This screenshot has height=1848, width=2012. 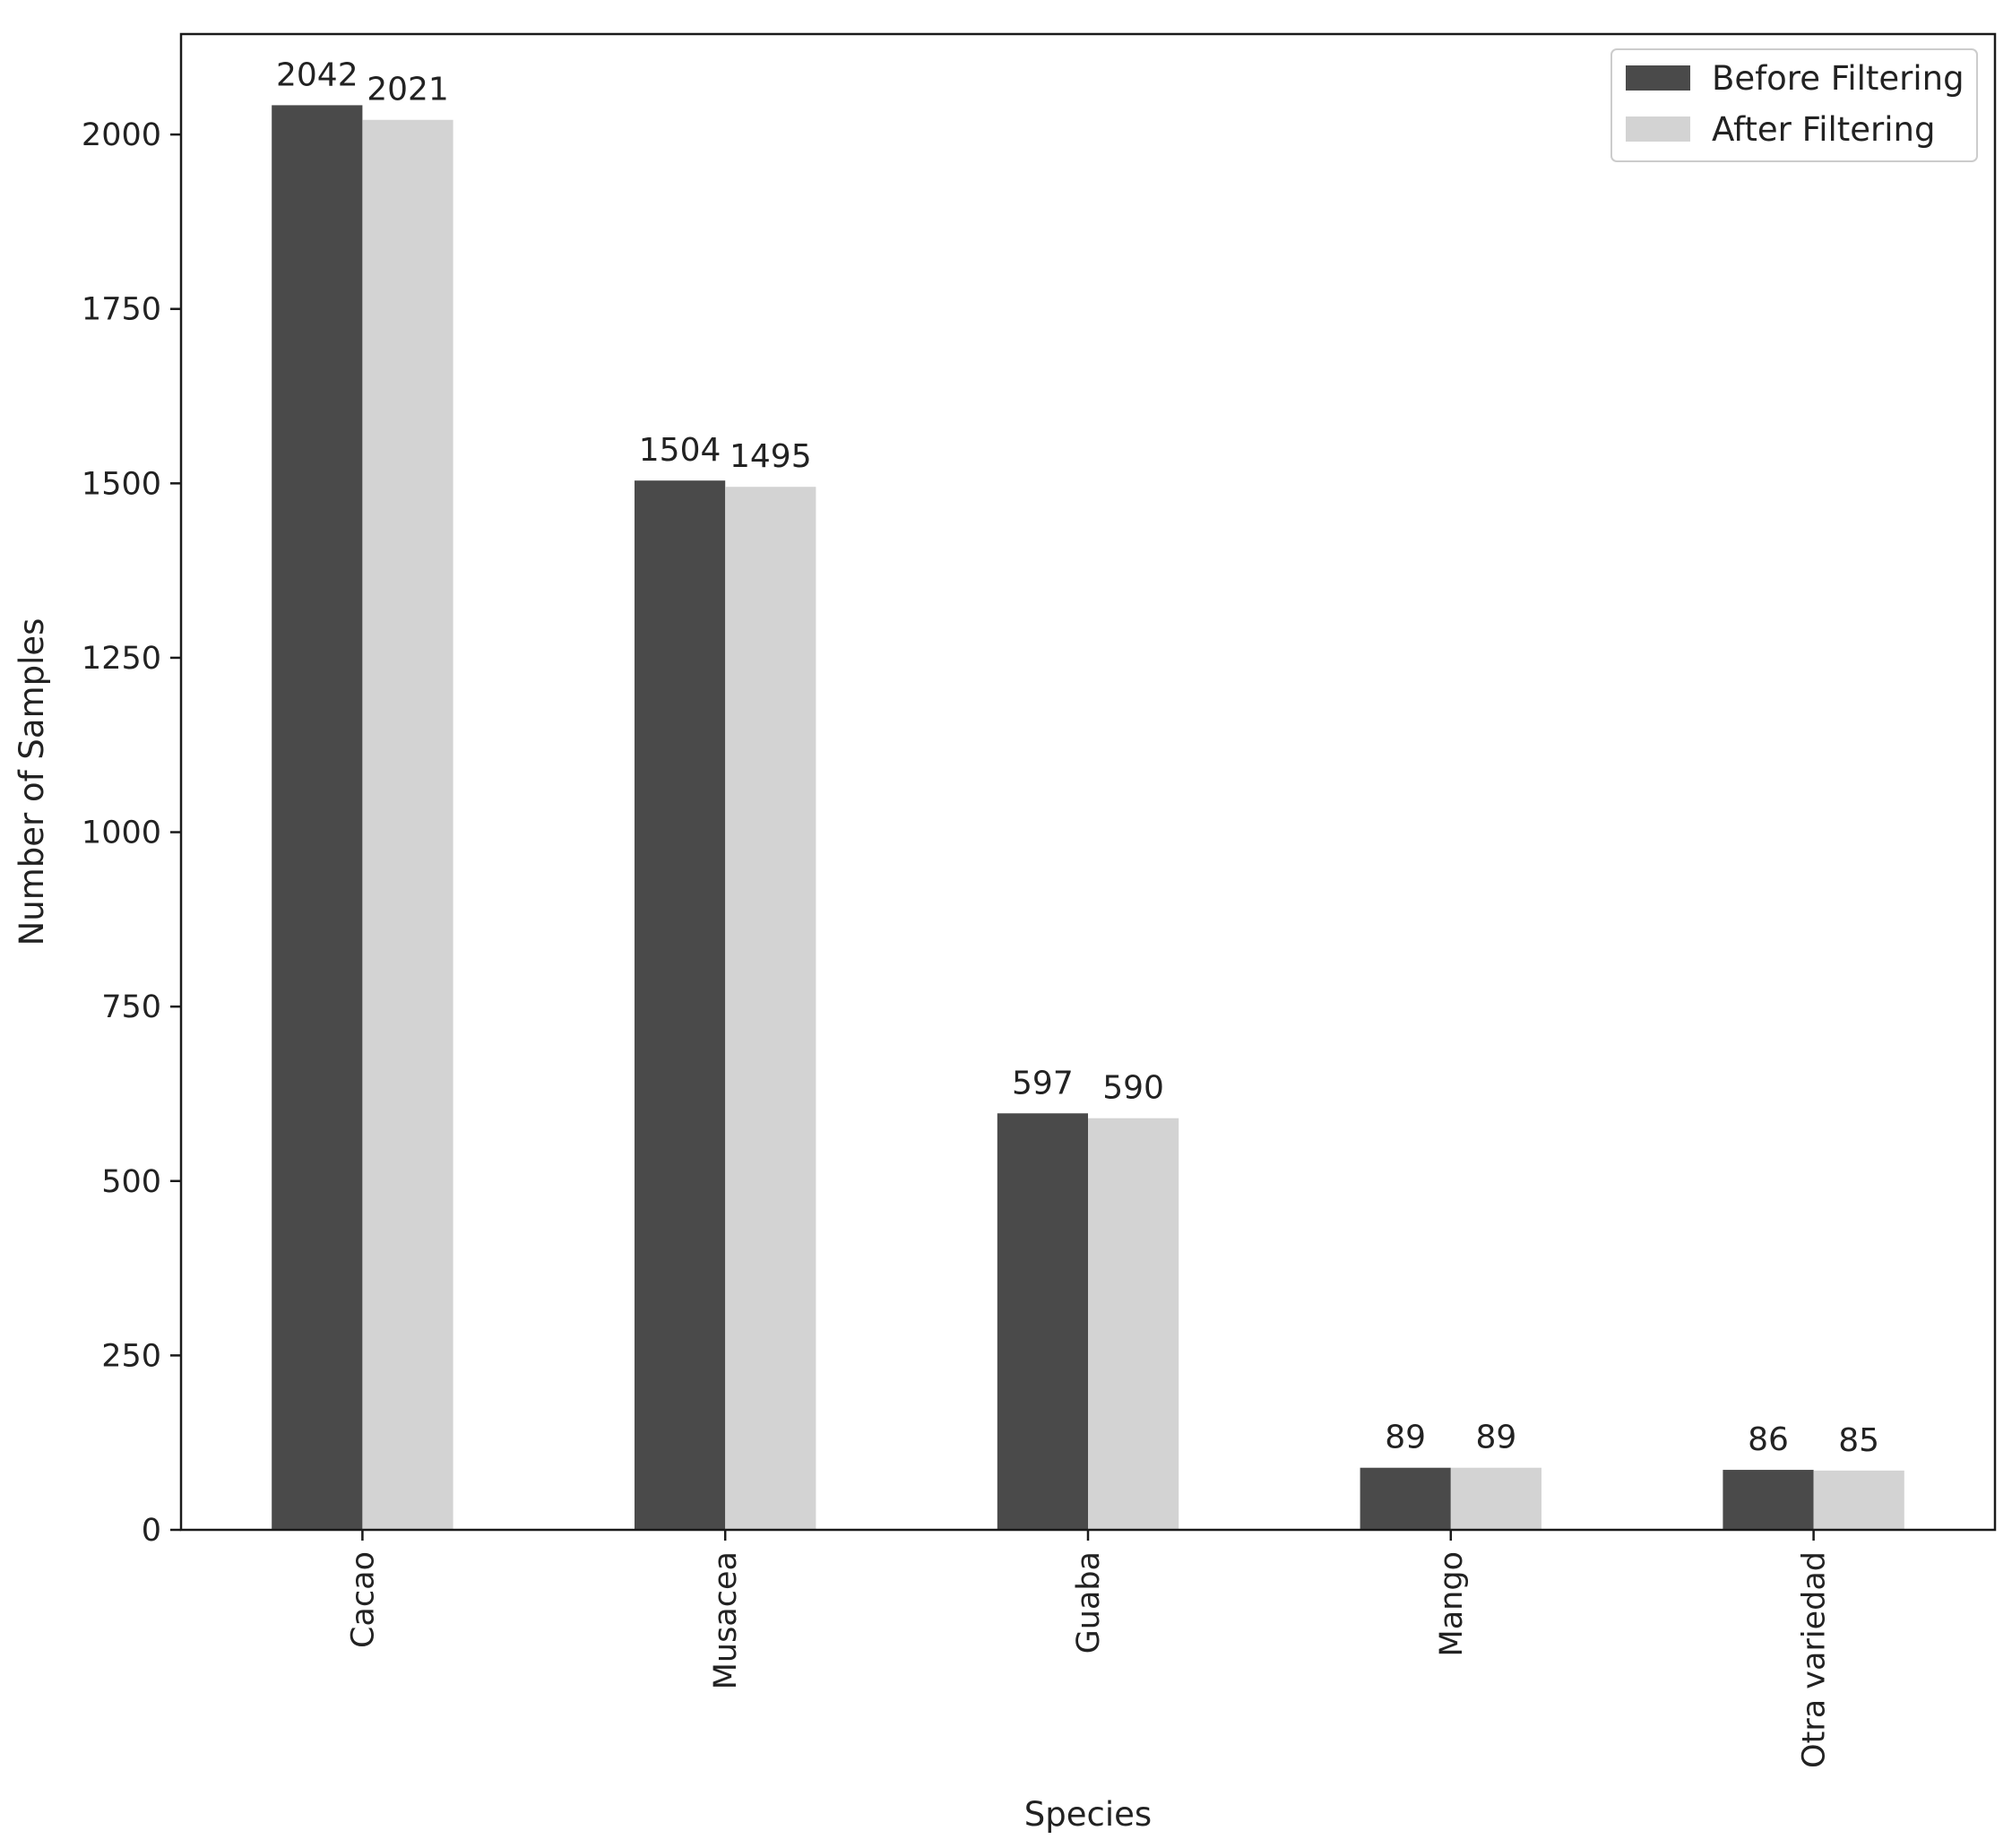 What do you see at coordinates (726, 1620) in the screenshot?
I see `x-tick-label-musacea: Musacea` at bounding box center [726, 1620].